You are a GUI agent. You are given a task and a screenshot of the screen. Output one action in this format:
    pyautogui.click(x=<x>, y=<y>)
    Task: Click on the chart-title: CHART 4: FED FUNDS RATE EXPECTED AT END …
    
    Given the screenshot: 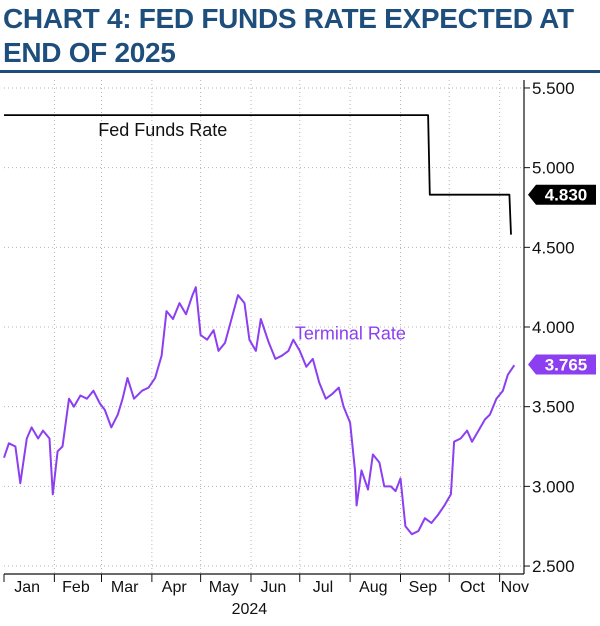 What is the action you would take?
    pyautogui.click(x=288, y=35)
    